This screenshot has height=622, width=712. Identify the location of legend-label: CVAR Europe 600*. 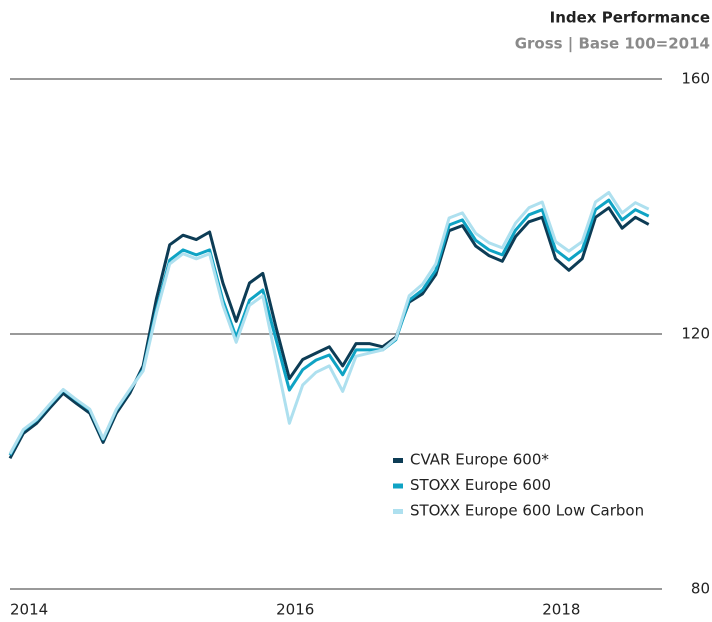
(479, 460).